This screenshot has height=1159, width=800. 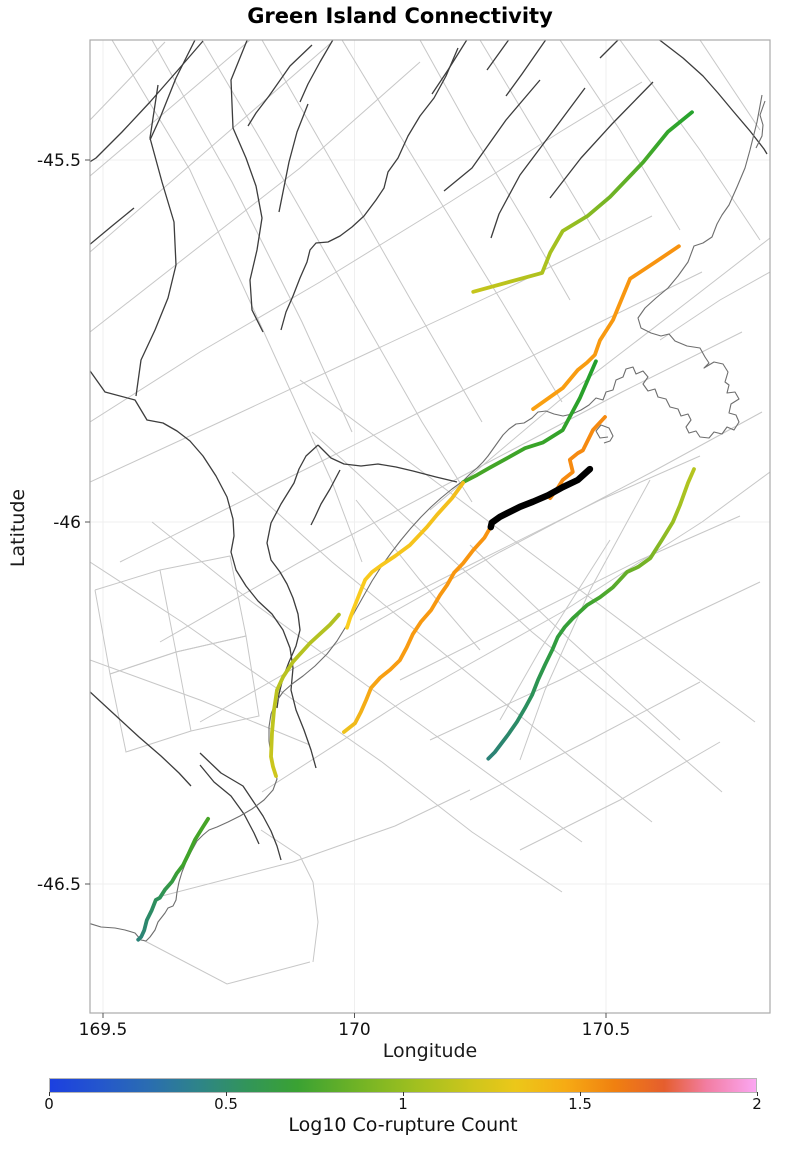 I want to click on colorbar-tick-label: 1.5, so click(x=580, y=1104).